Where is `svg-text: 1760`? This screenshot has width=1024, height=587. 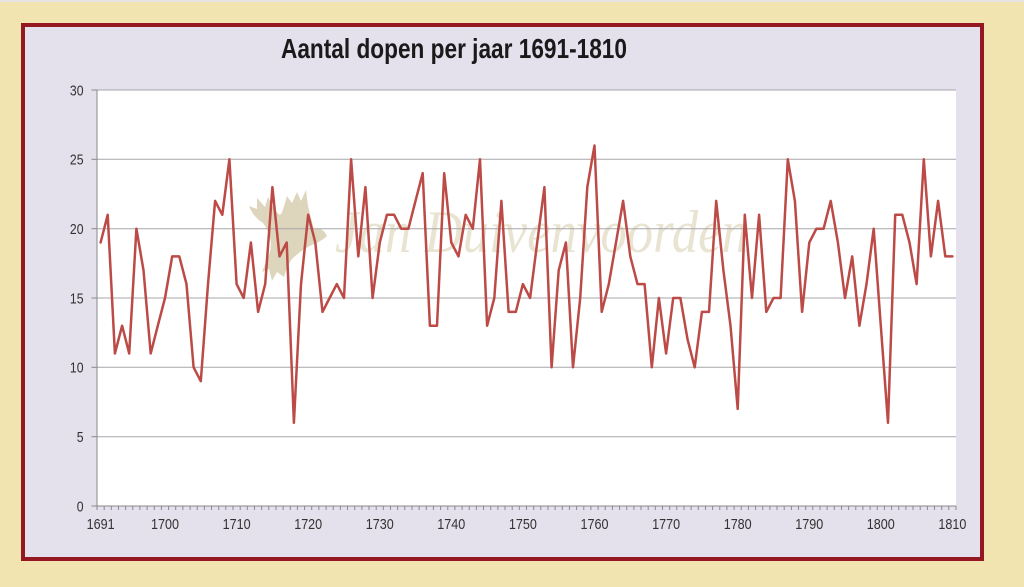
svg-text: 1760 is located at coordinates (595, 524).